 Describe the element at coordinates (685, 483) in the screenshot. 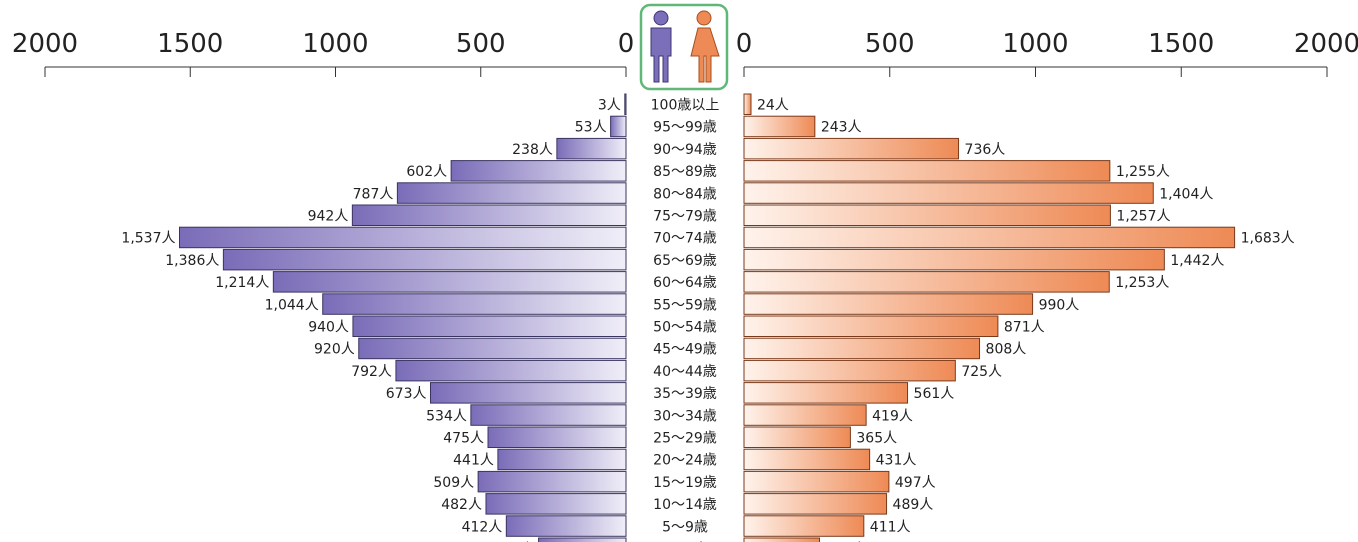

I see `age-group-label: 15～19歳` at that location.